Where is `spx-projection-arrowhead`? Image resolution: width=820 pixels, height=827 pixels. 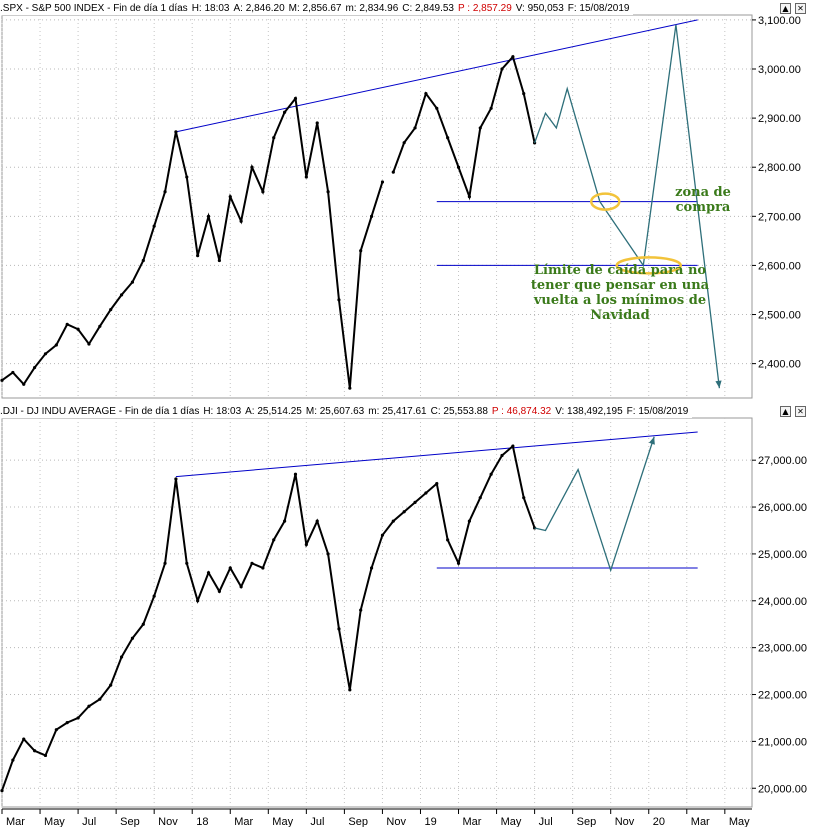
spx-projection-arrowhead is located at coordinates (718, 384).